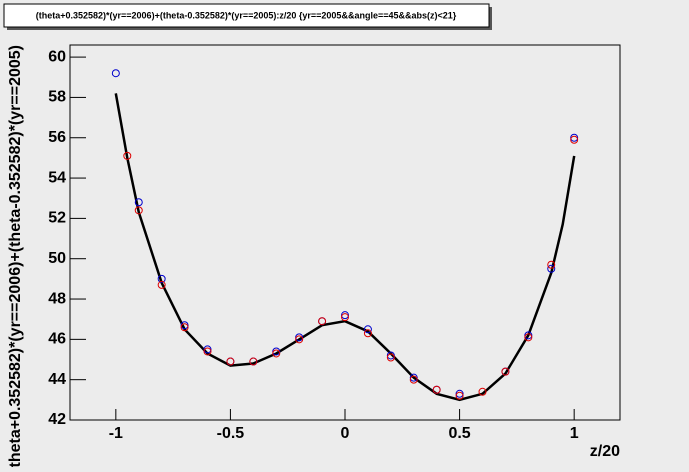 The image size is (689, 472). Describe the element at coordinates (57, 298) in the screenshot. I see `y-tick-label: 48` at that location.